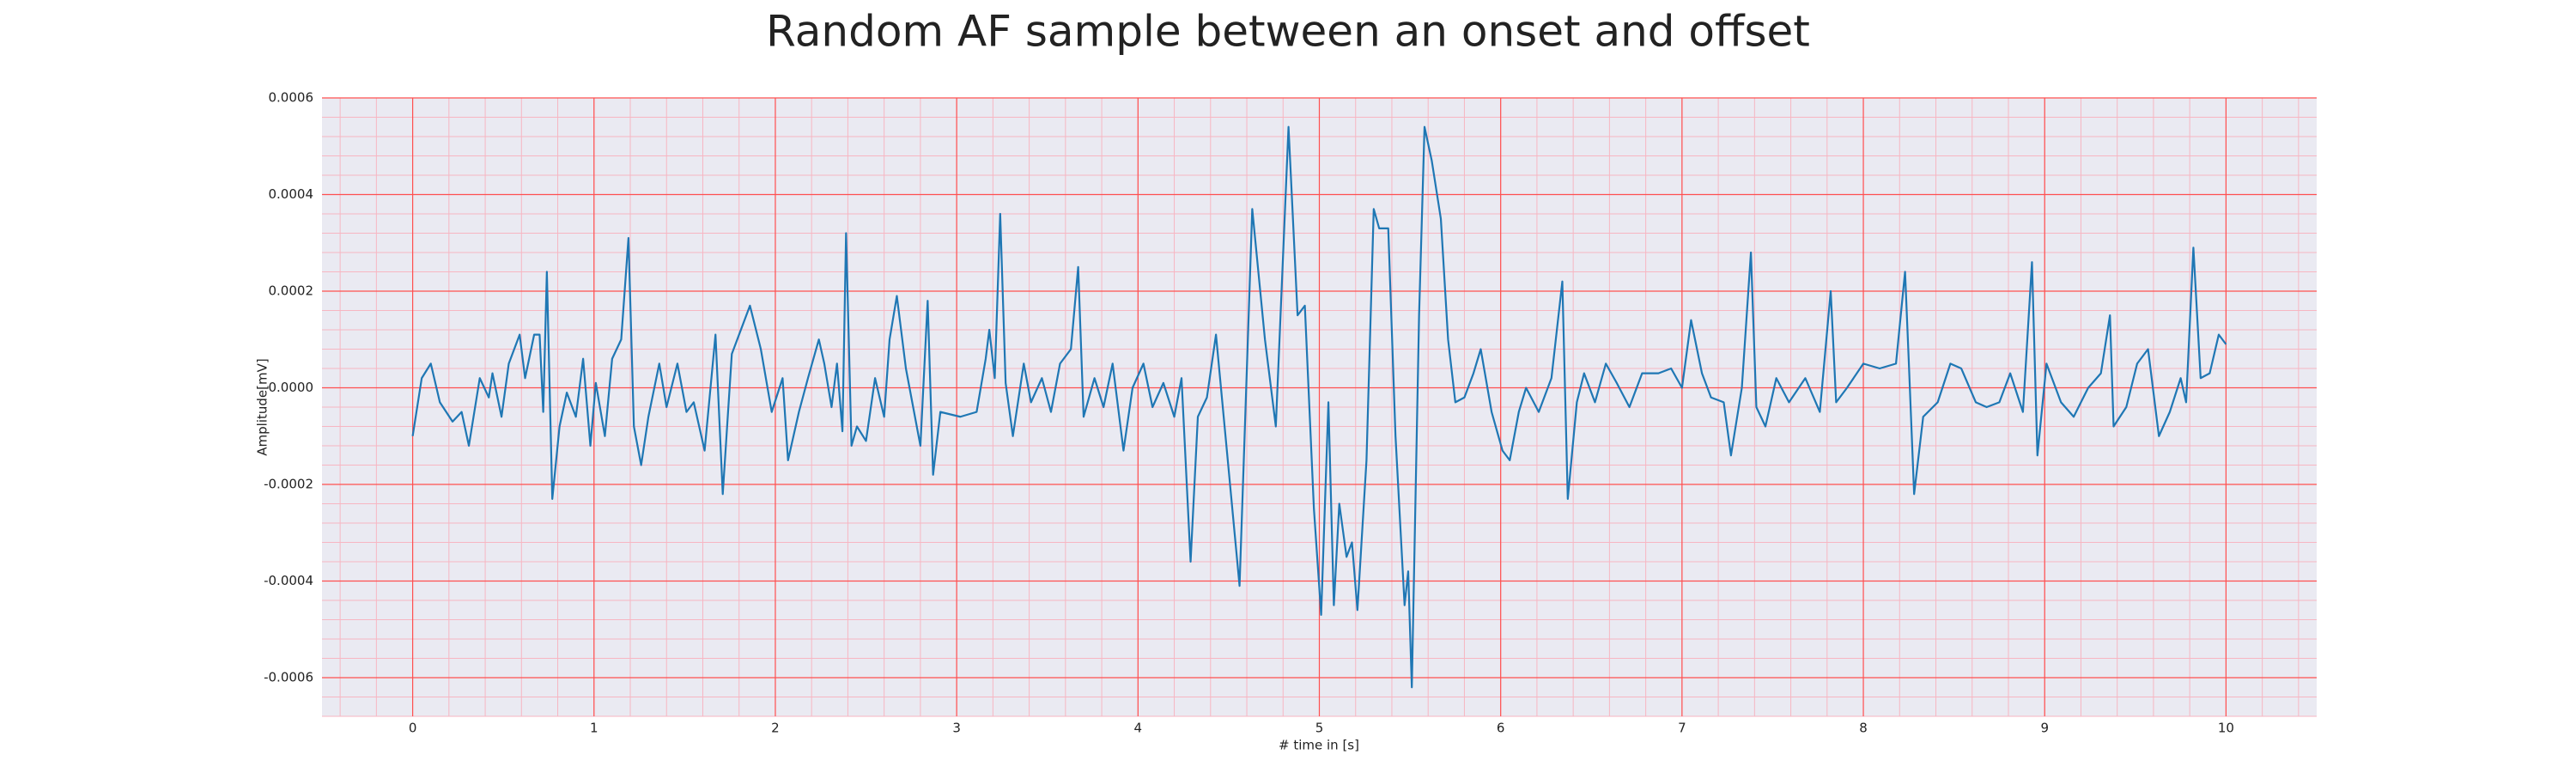 This screenshot has width=2576, height=773. What do you see at coordinates (289, 485) in the screenshot?
I see `y-tick-label: -0.0002` at bounding box center [289, 485].